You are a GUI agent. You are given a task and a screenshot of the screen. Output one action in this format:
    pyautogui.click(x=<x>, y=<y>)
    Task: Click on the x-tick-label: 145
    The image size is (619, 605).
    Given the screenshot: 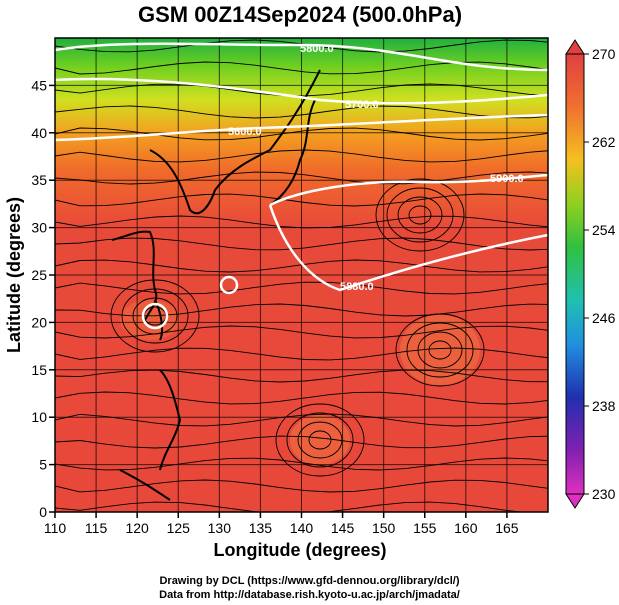 What is the action you would take?
    pyautogui.click(x=343, y=528)
    